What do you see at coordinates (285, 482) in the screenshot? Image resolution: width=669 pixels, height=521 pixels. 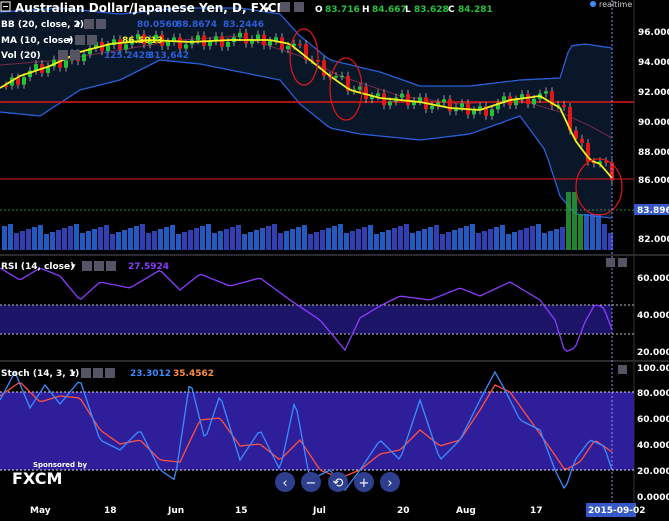 I see `scroll-left-button` at bounding box center [285, 482].